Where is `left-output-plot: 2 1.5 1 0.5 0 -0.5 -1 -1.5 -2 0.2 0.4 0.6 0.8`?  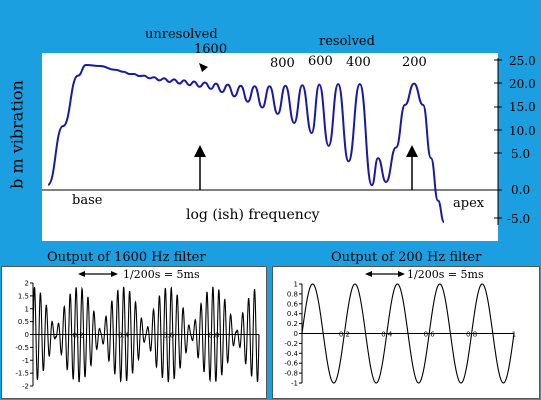 left-output-plot: 2 1.5 1 0.5 0 -0.5 -1 -1.5 -2 0.2 0.4 0.6 0.8 is located at coordinates (137, 331).